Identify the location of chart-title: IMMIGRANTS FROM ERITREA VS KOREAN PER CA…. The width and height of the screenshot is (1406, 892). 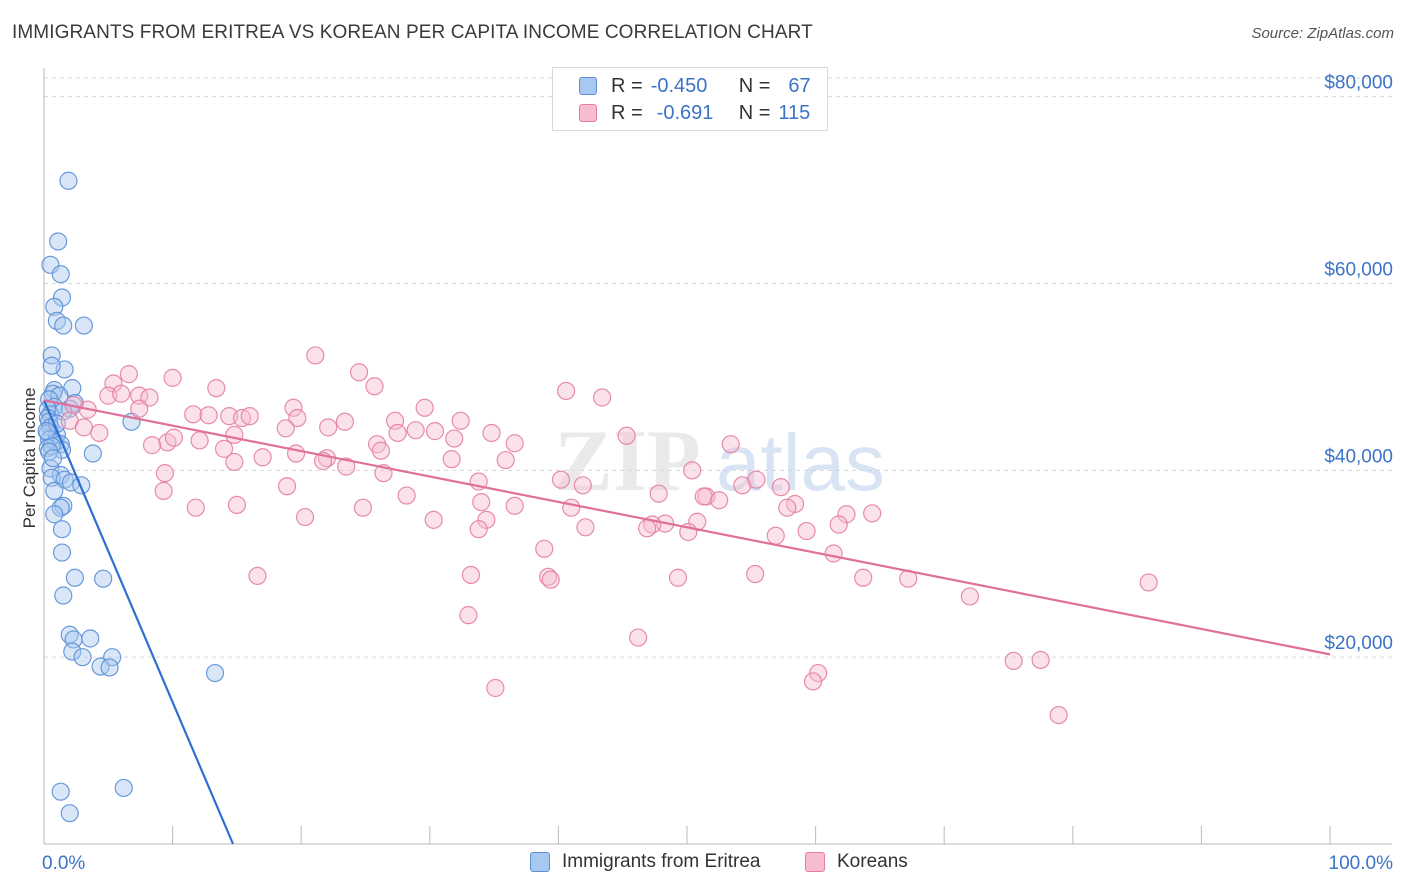
(412, 32).